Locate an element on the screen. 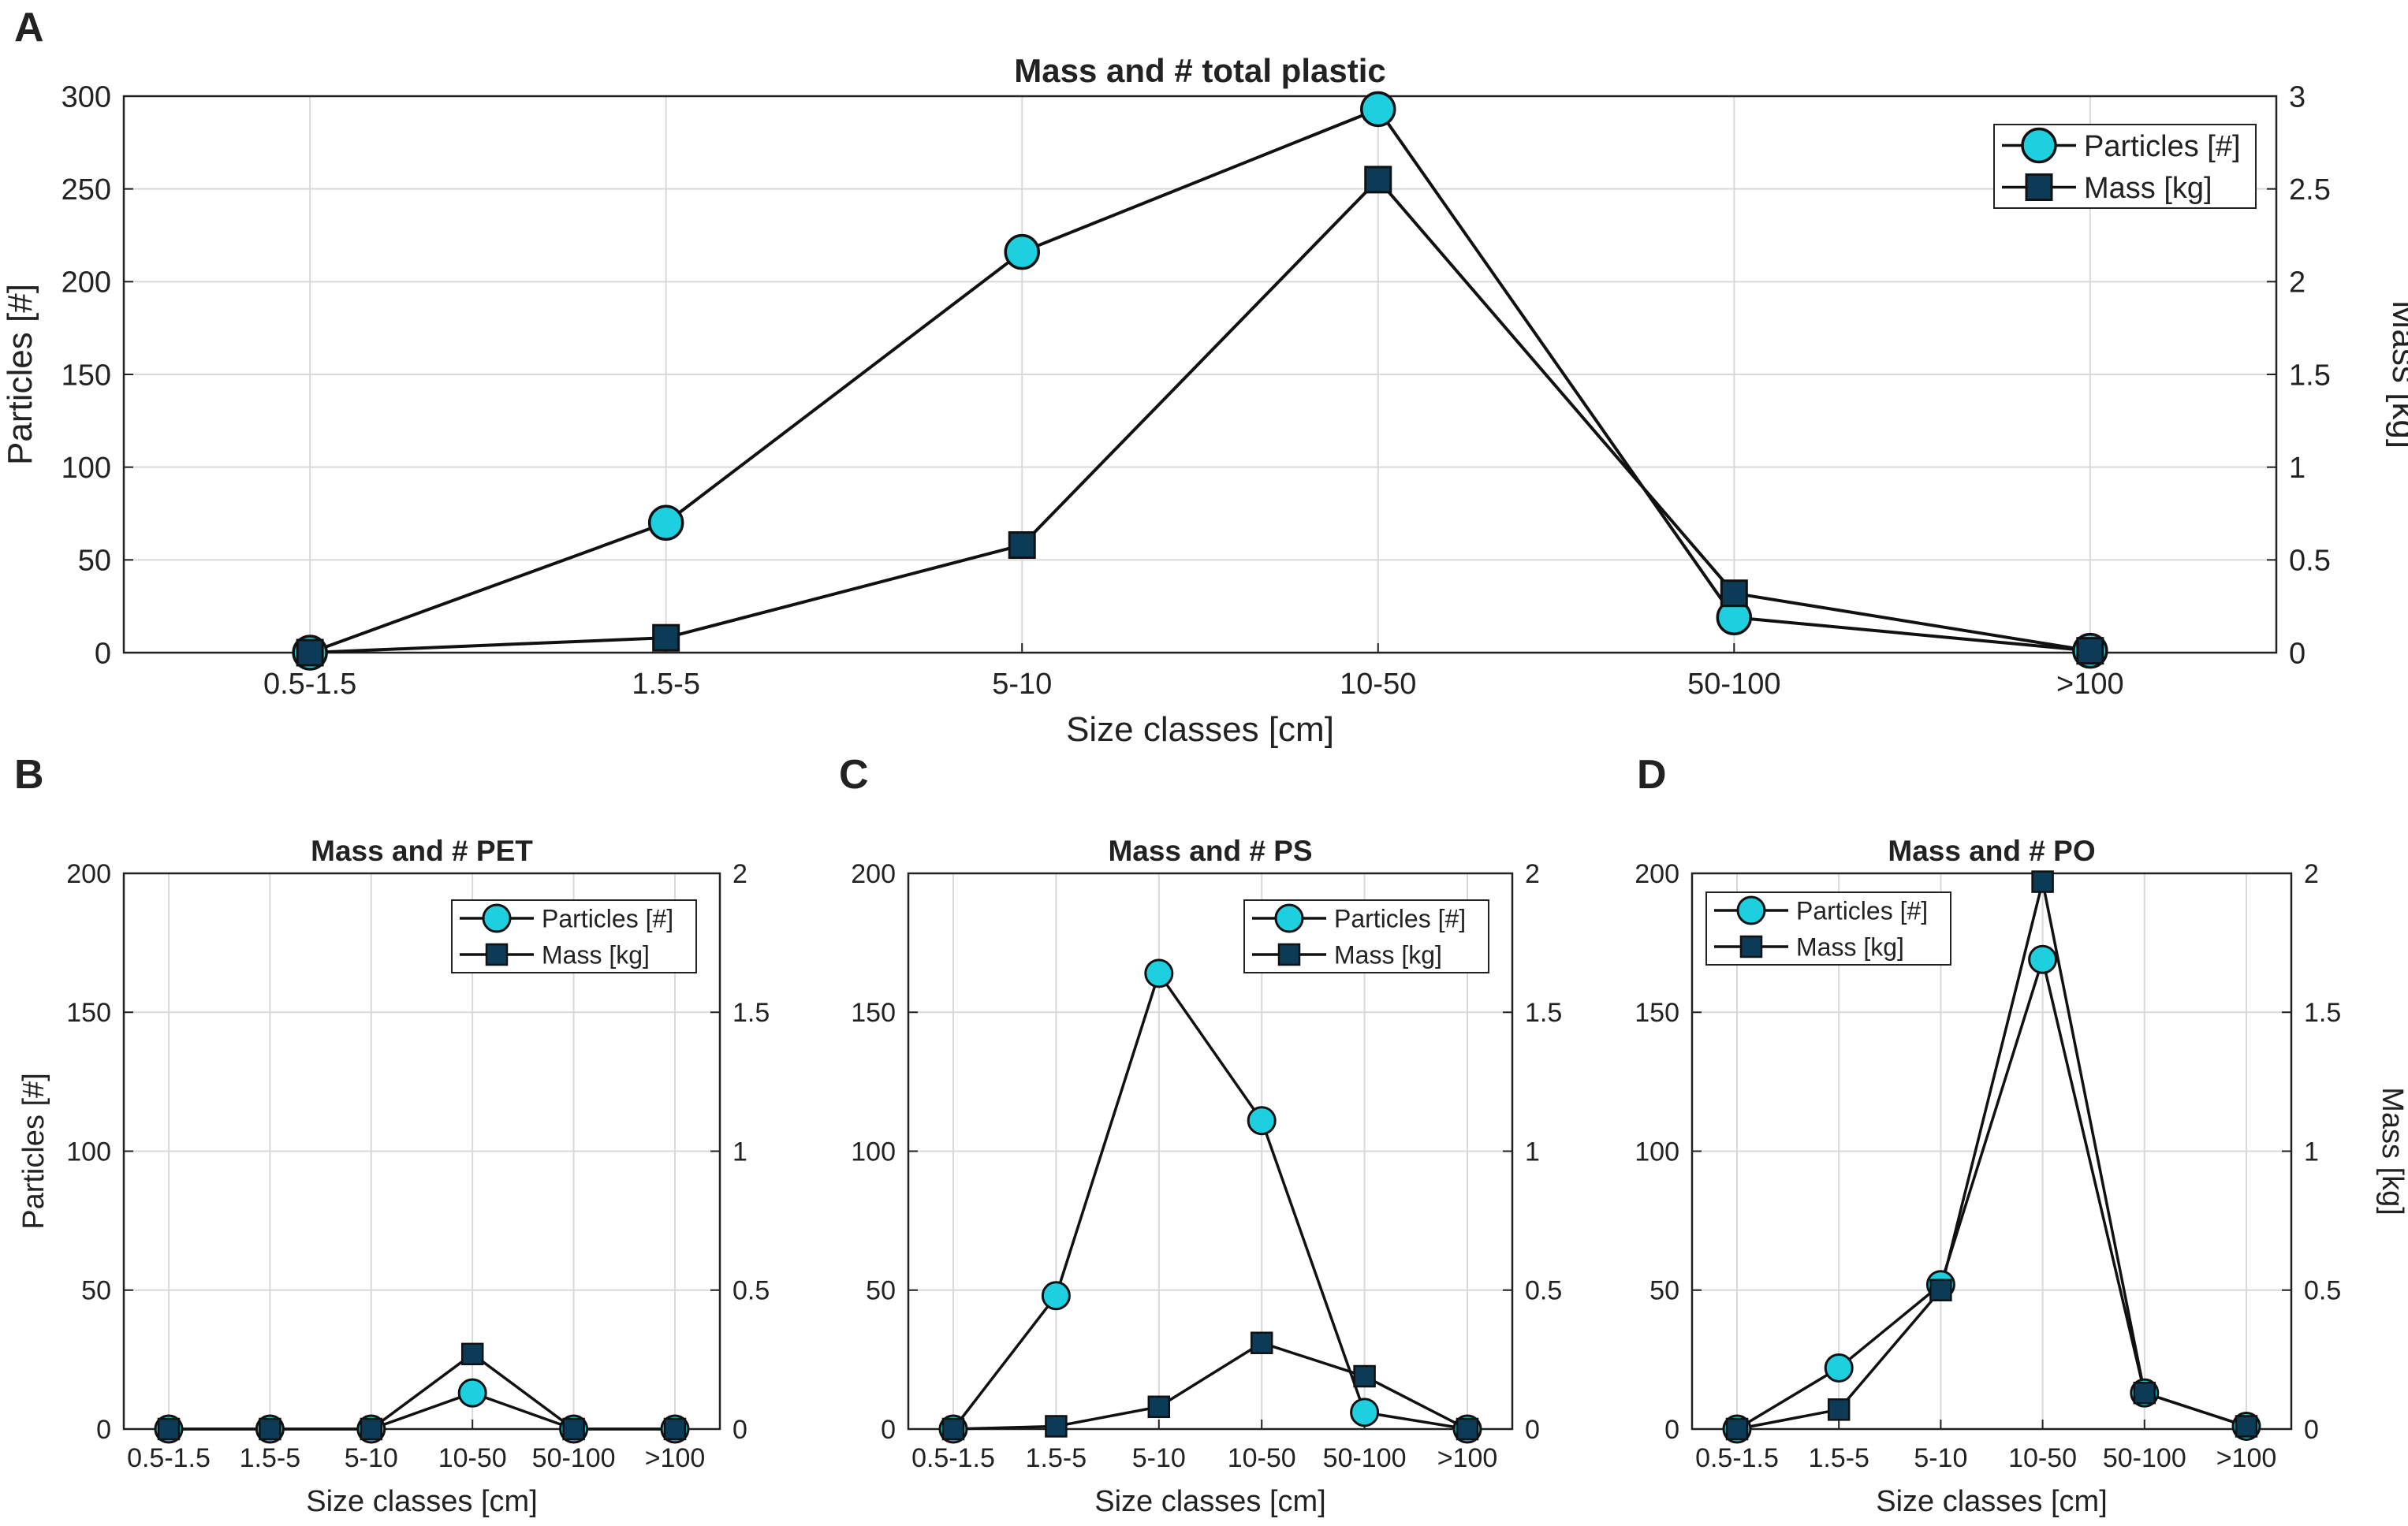  tick-label-left: 250 is located at coordinates (87, 190).